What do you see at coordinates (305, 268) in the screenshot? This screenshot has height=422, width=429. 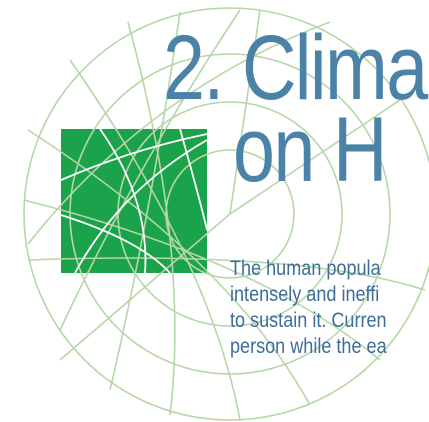 I see `body-line-1: The human popula` at bounding box center [305, 268].